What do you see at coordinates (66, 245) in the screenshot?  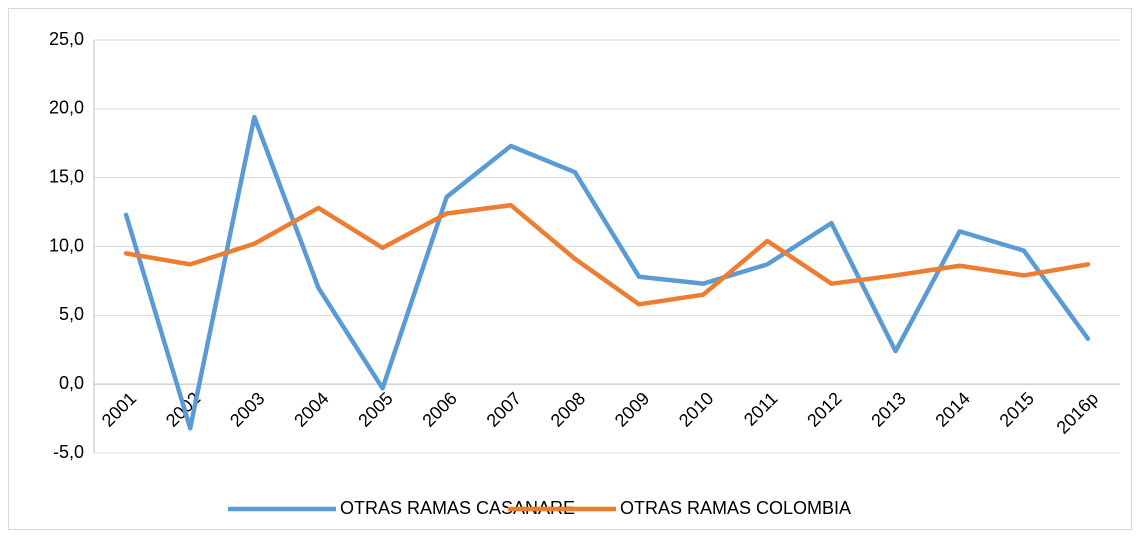 I see `y-tick-label: 10,0` at bounding box center [66, 245].